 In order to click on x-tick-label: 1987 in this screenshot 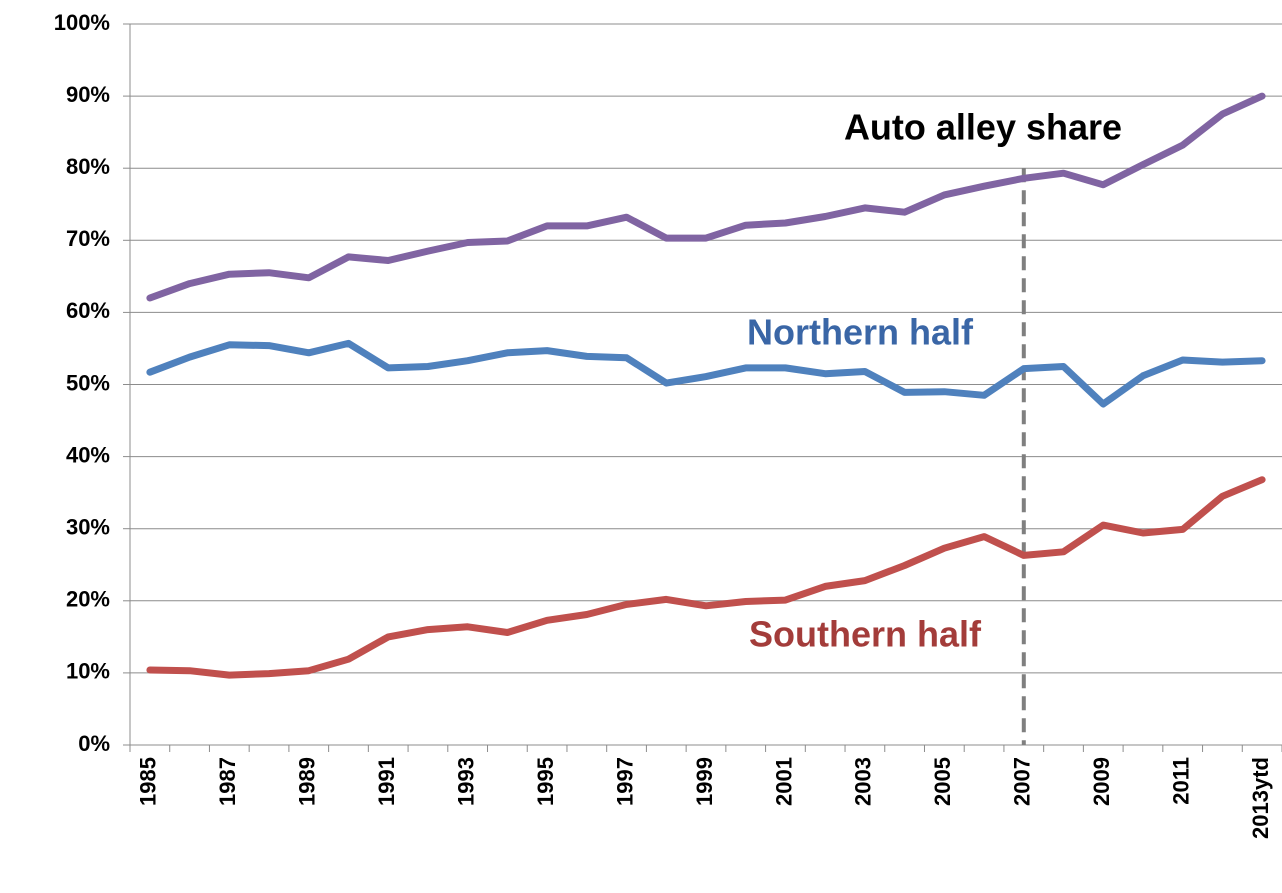, I will do `click(227, 781)`.